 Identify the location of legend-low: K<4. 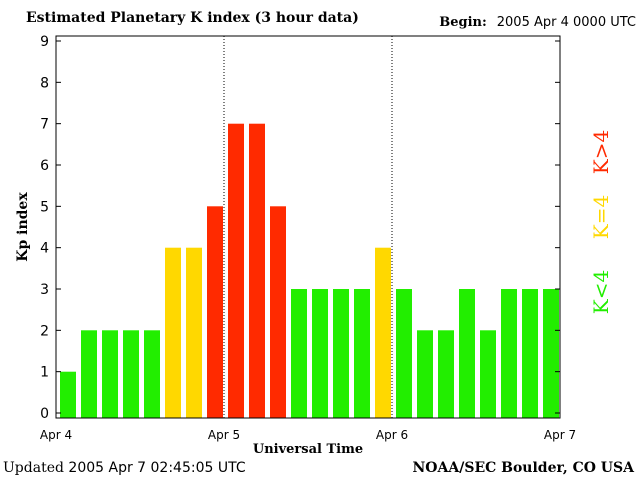
(601, 292).